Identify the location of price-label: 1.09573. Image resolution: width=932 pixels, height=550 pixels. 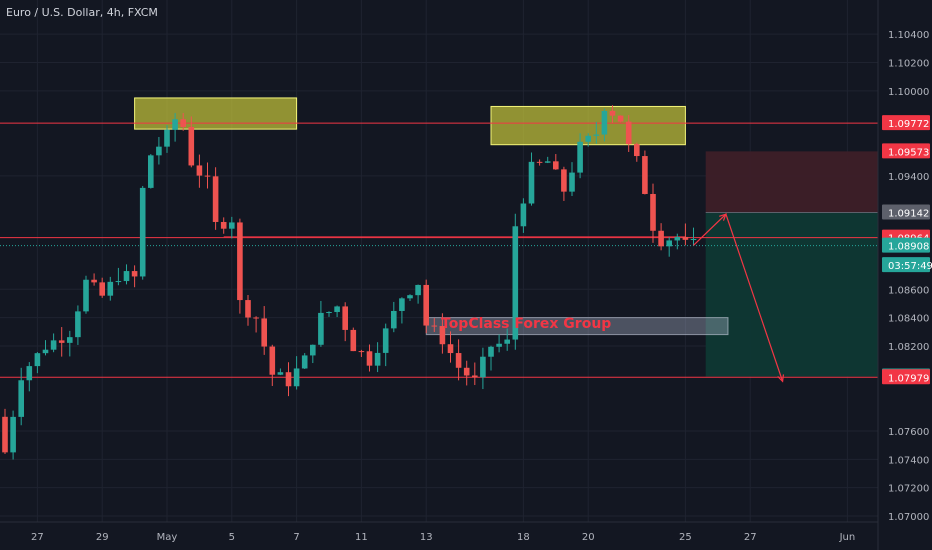
(908, 152).